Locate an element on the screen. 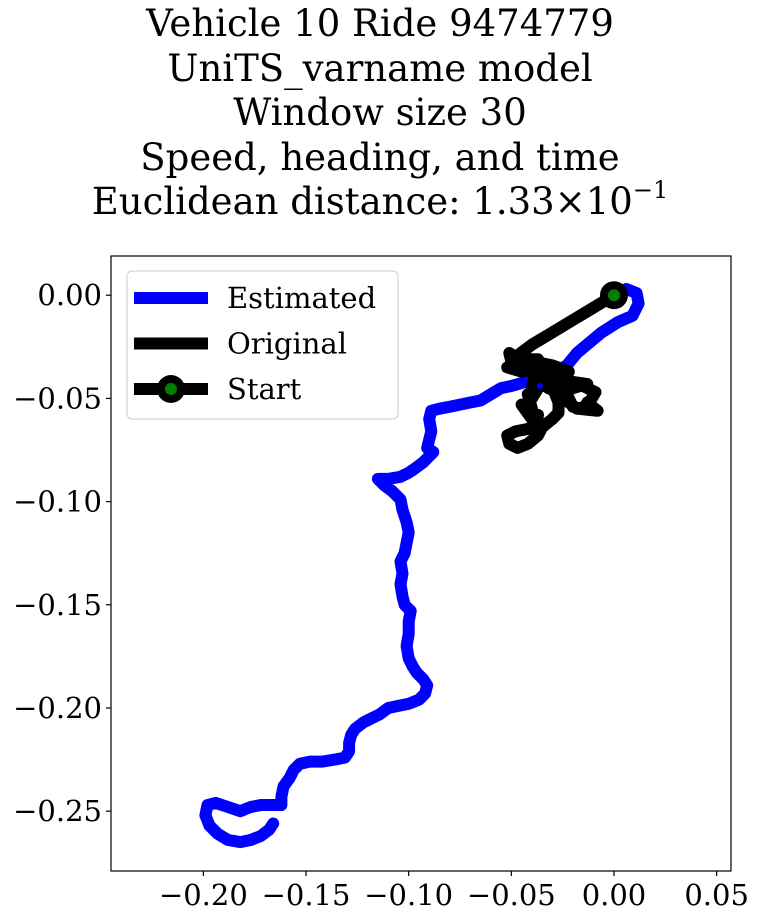 The image size is (760, 918). x-tick-label: −0.20 is located at coordinates (203, 895).